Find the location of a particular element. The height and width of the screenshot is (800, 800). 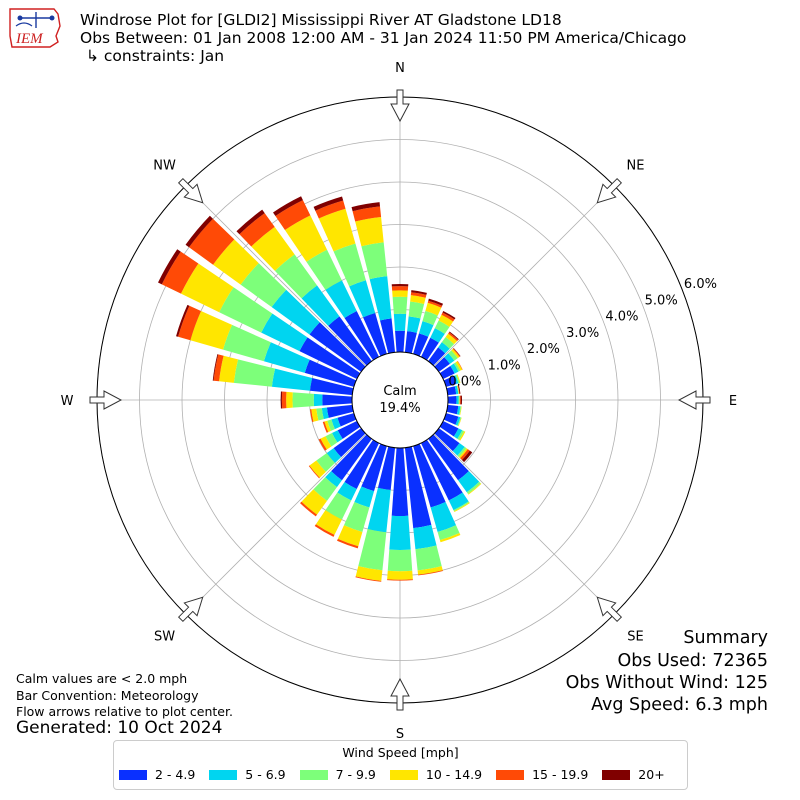

legend-label: 5 - 6.9 is located at coordinates (265, 774).